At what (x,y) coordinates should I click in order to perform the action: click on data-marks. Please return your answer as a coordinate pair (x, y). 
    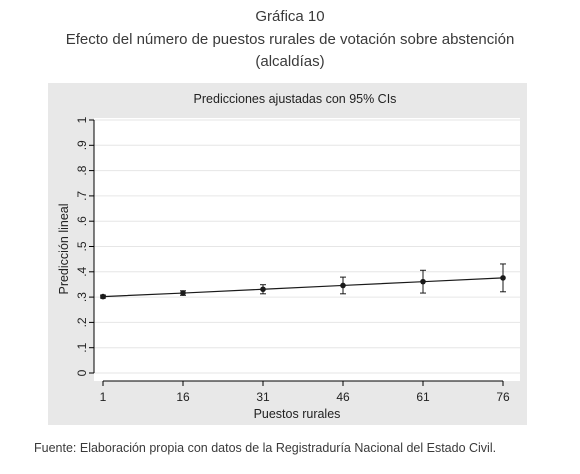
    Looking at the image, I should click on (303, 281).